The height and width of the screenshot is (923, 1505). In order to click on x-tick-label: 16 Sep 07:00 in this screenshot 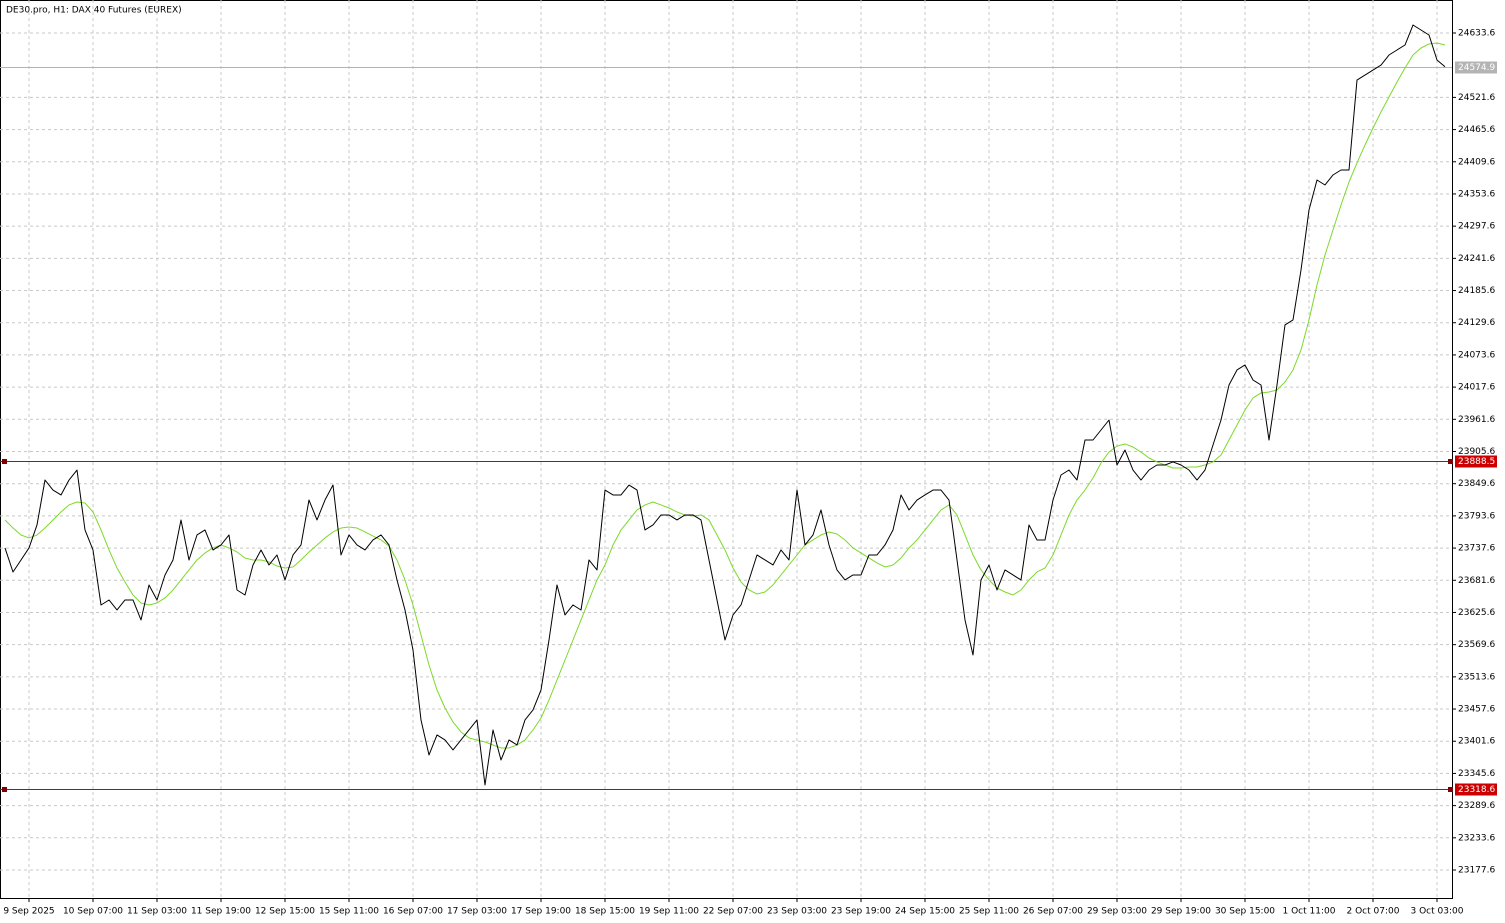, I will do `click(413, 912)`.